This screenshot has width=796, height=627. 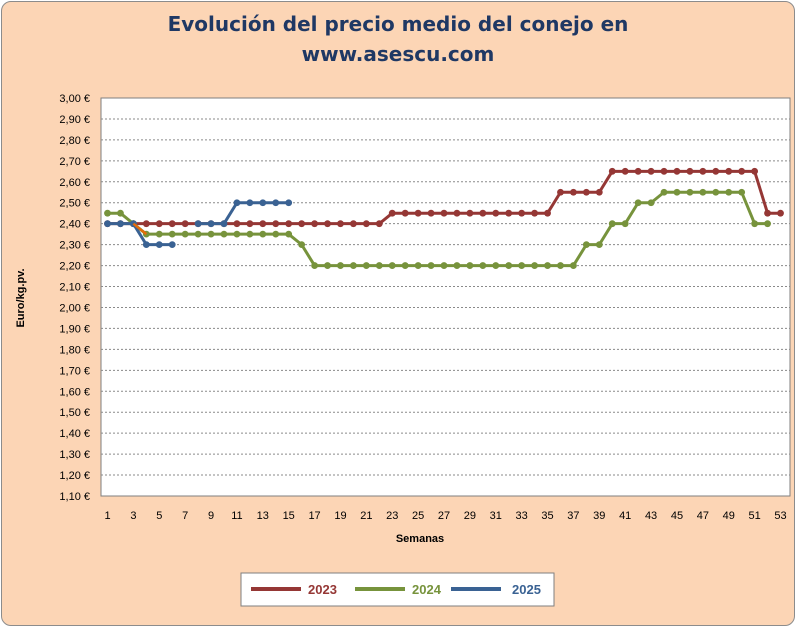 What do you see at coordinates (74, 288) in the screenshot?
I see `y-tick-label: 2,10 €` at bounding box center [74, 288].